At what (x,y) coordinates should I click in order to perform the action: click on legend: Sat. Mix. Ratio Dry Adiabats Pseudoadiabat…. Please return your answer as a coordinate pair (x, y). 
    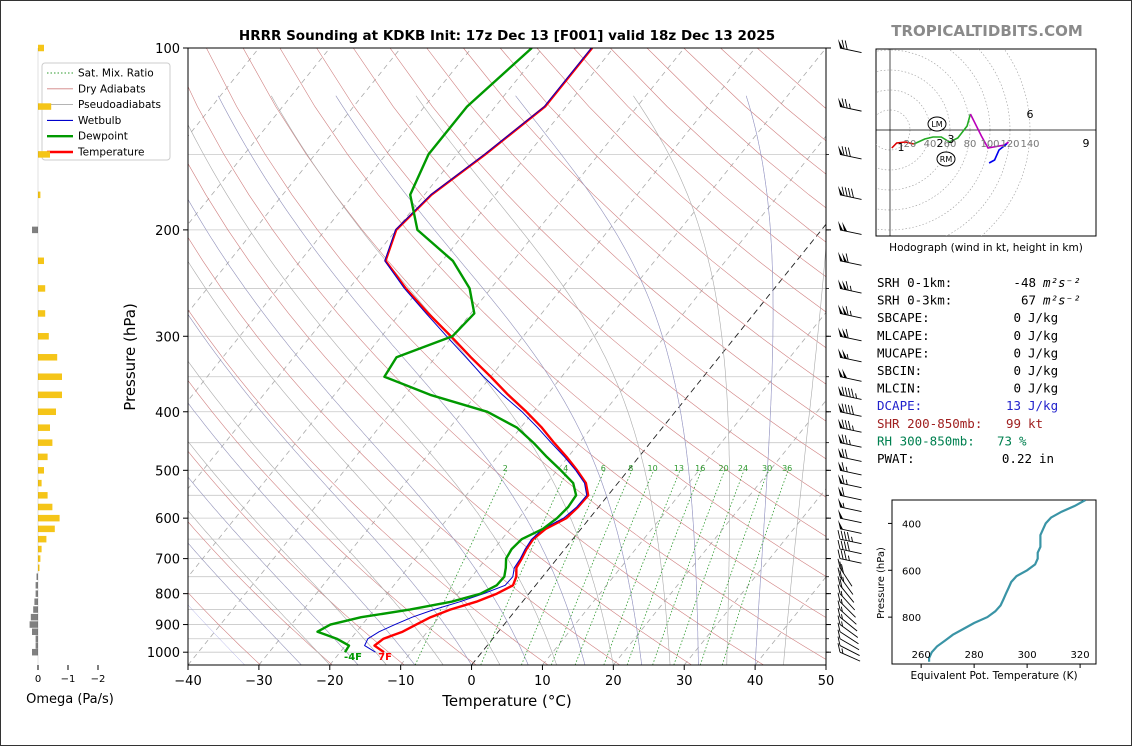
    Looking at the image, I should click on (106, 111).